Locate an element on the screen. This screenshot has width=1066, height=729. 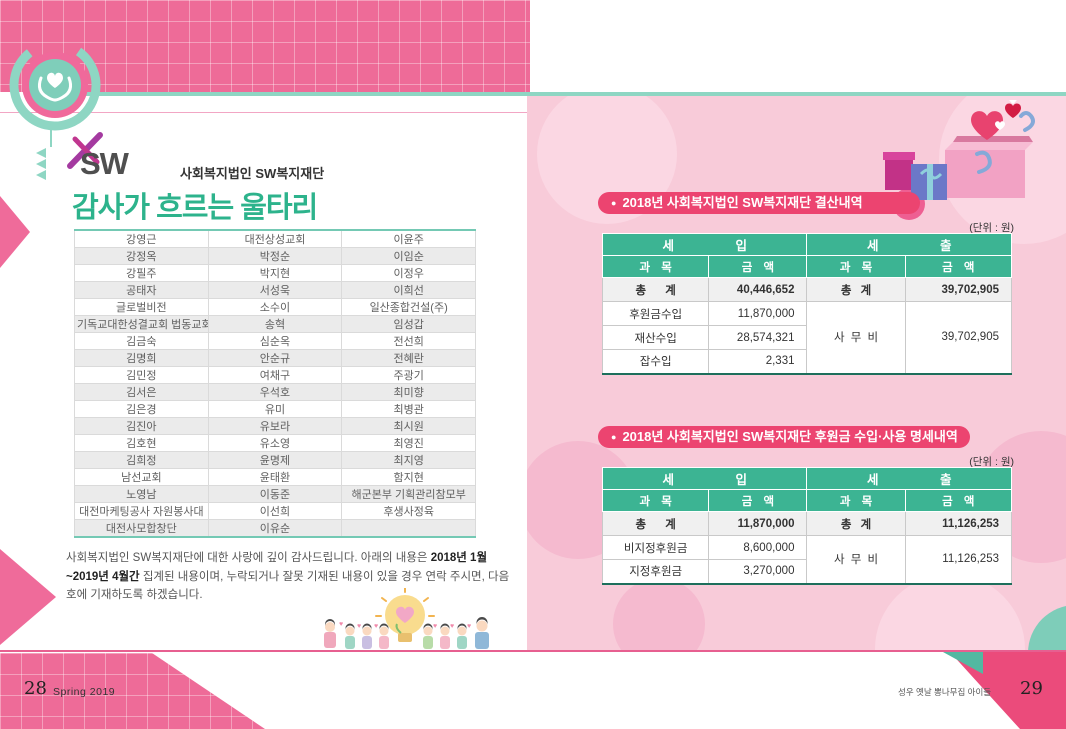
unit-label: (단위 : 원) is located at coordinates (991, 462).